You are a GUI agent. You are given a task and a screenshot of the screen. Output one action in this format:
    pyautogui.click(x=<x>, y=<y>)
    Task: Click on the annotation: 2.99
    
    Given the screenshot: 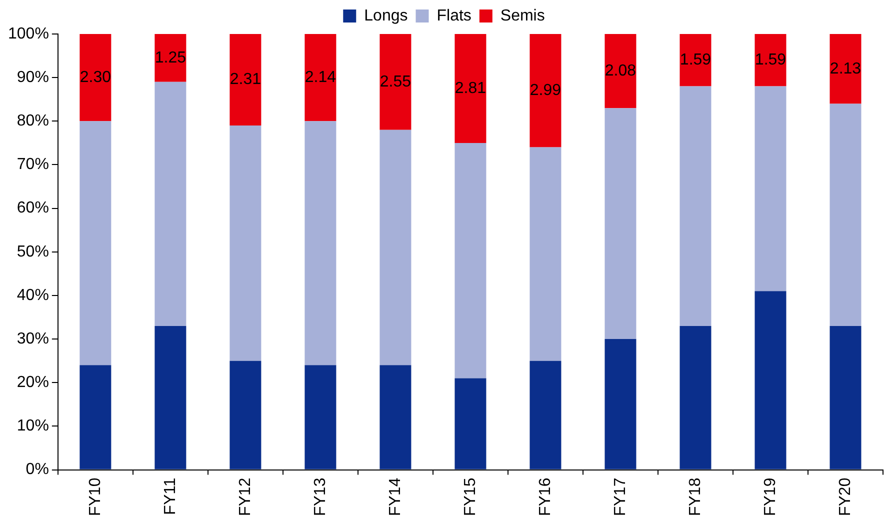 What is the action you would take?
    pyautogui.click(x=546, y=91)
    